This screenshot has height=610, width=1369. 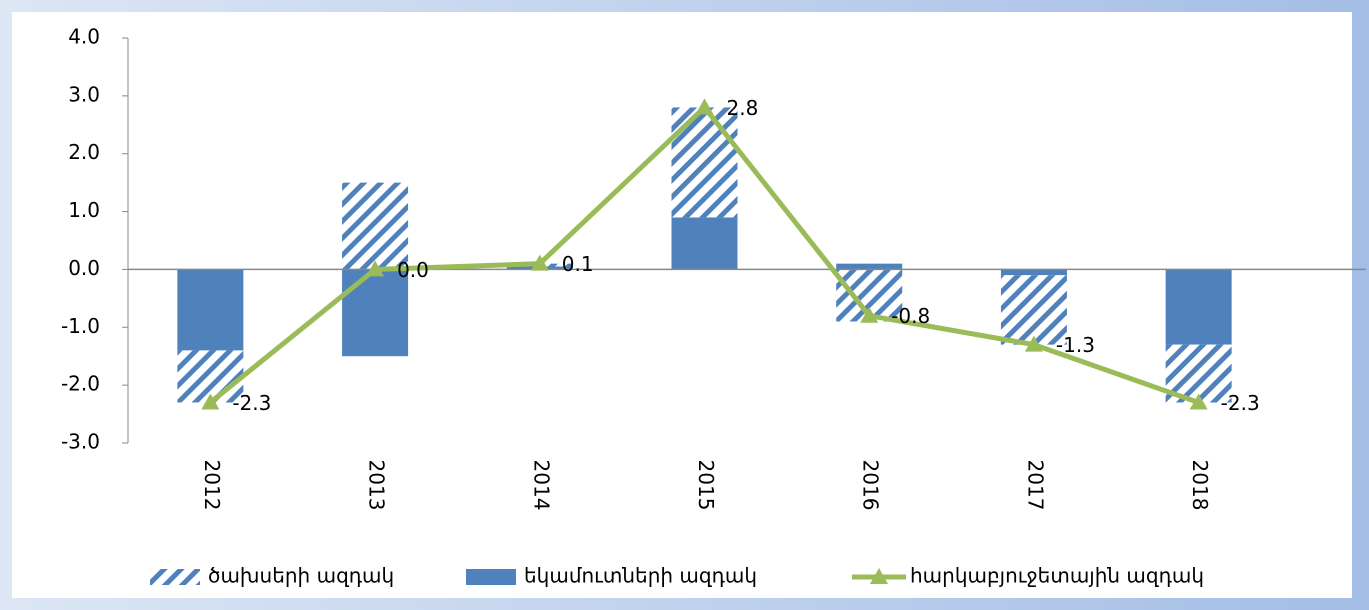 I want to click on data-label: 0.1, so click(x=578, y=264).